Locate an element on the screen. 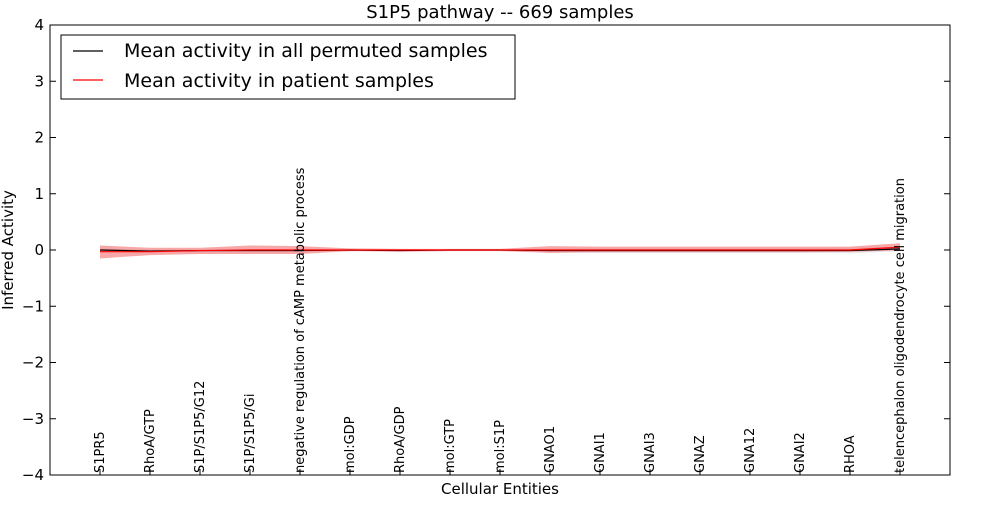 Image resolution: width=1000 pixels, height=505 pixels. y-tick-label: 4 is located at coordinates (39, 25).